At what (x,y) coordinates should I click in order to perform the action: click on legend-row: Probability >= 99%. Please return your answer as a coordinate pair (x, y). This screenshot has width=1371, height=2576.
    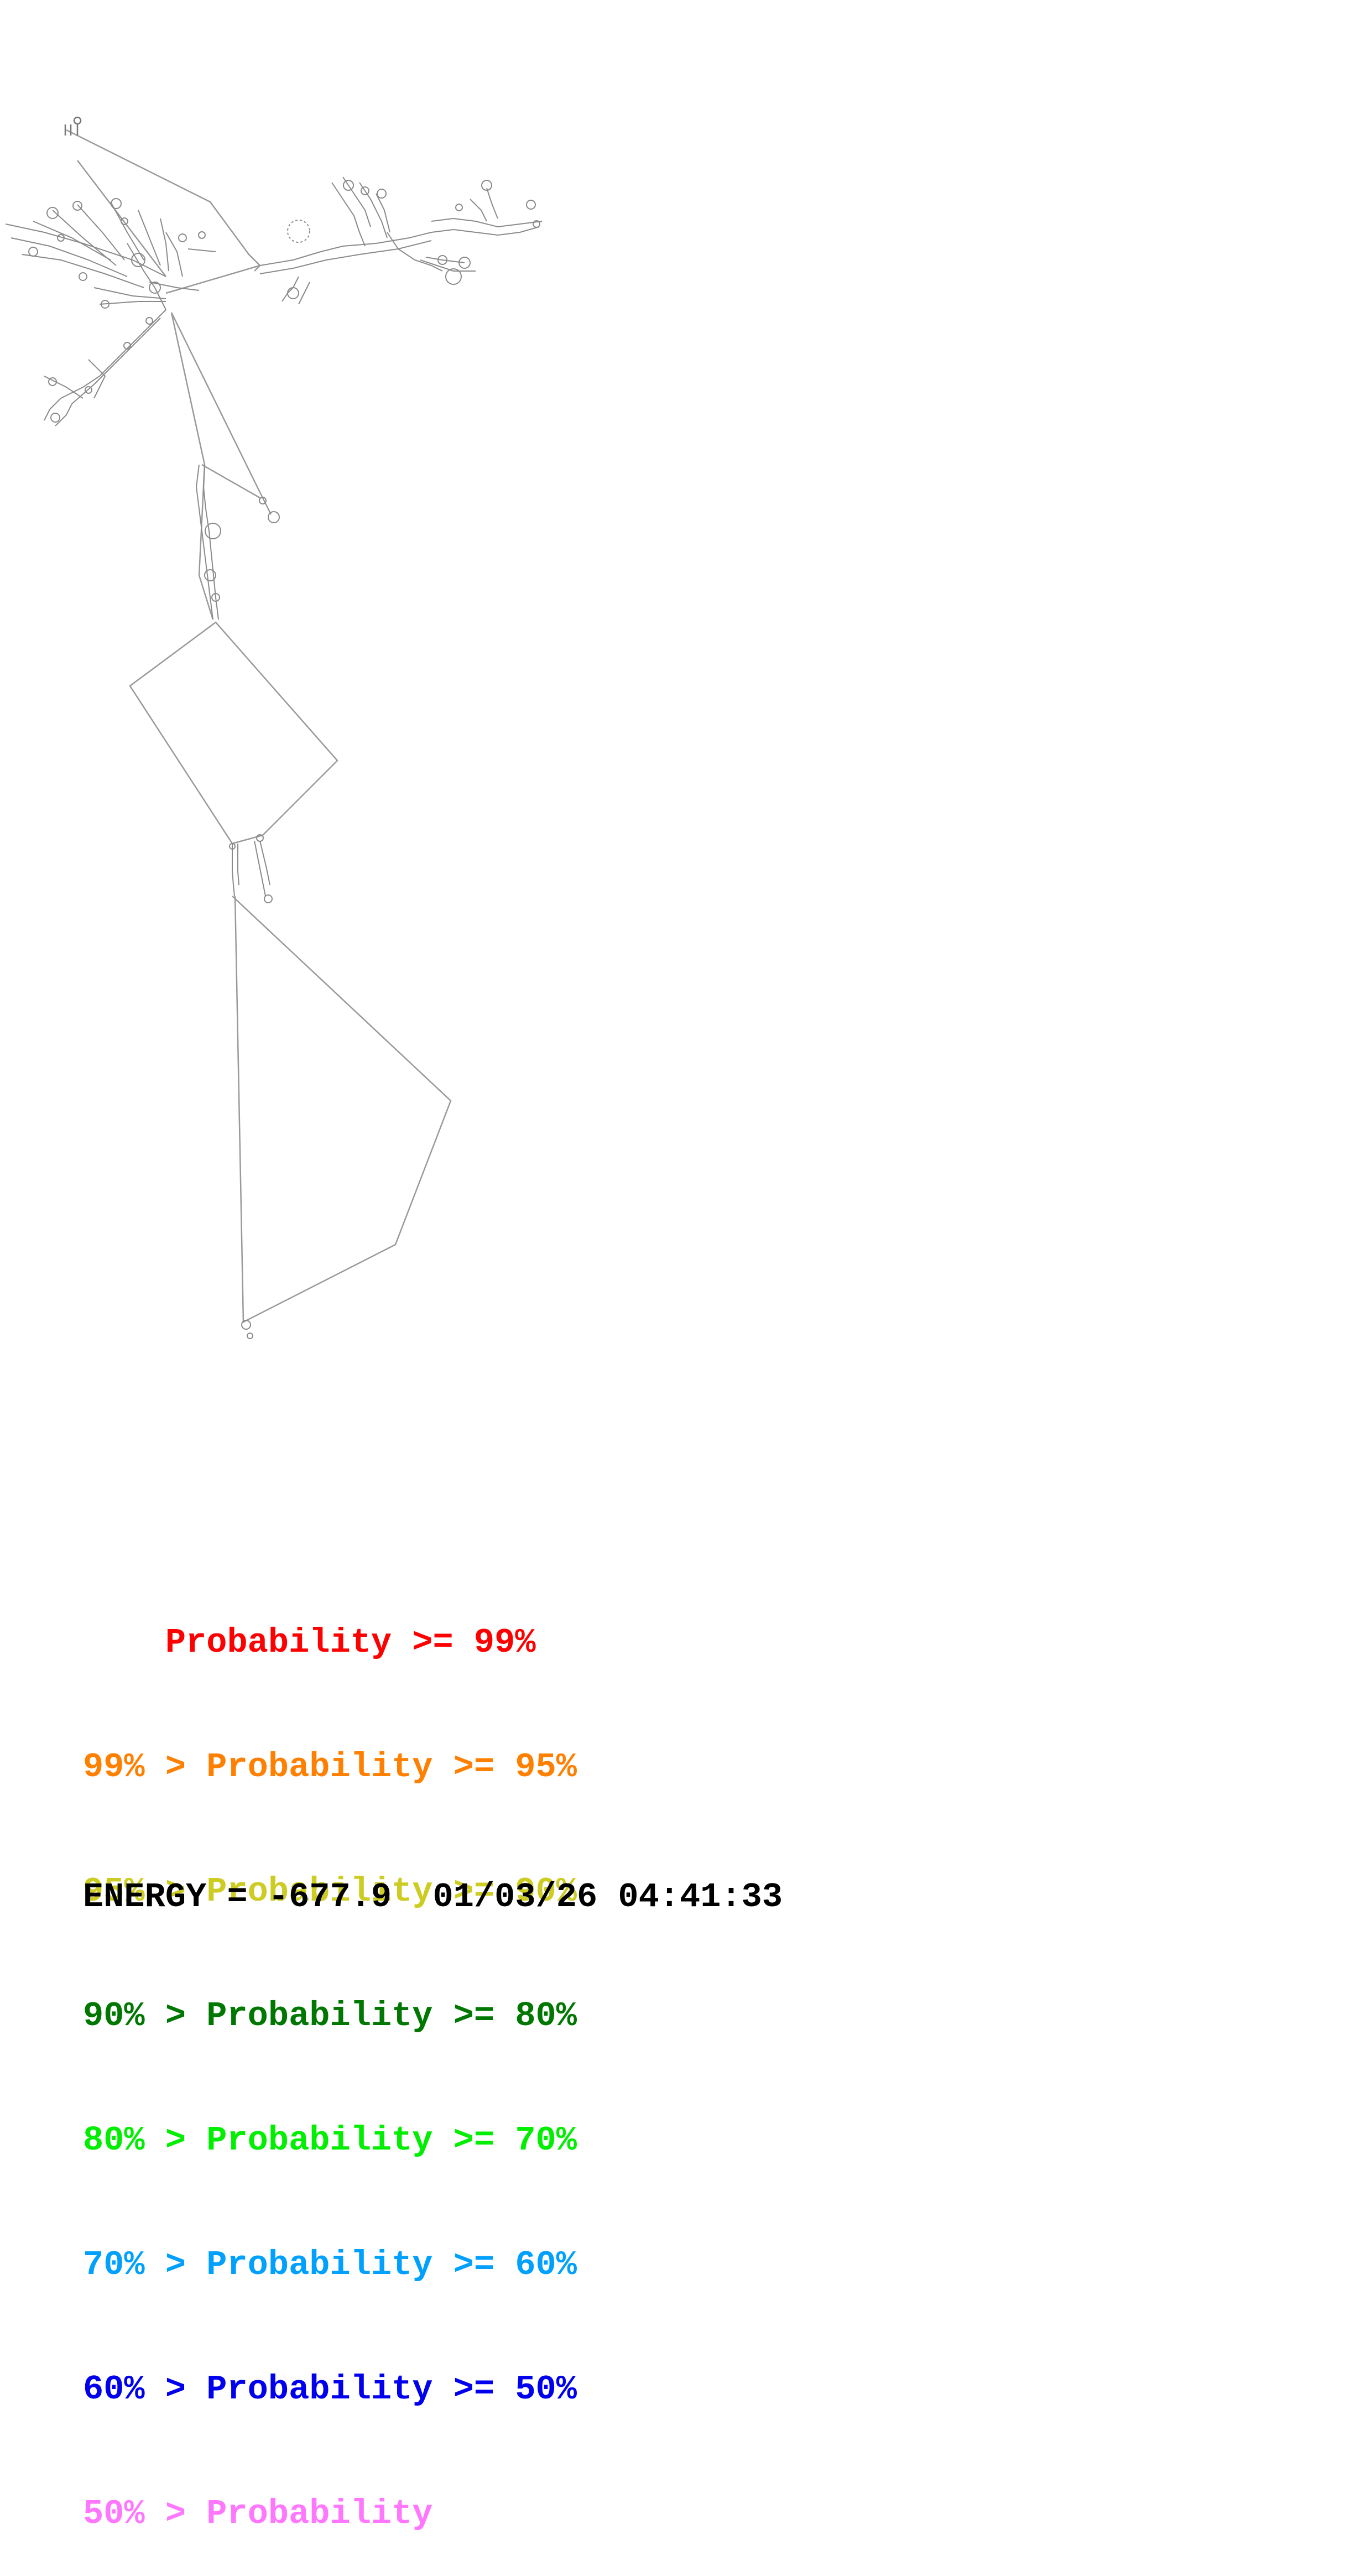
    Looking at the image, I should click on (470, 1643).